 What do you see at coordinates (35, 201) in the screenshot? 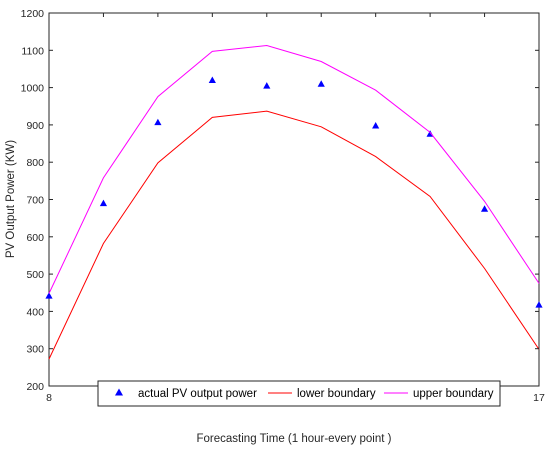
I see `y-tick-label: 700` at bounding box center [35, 201].